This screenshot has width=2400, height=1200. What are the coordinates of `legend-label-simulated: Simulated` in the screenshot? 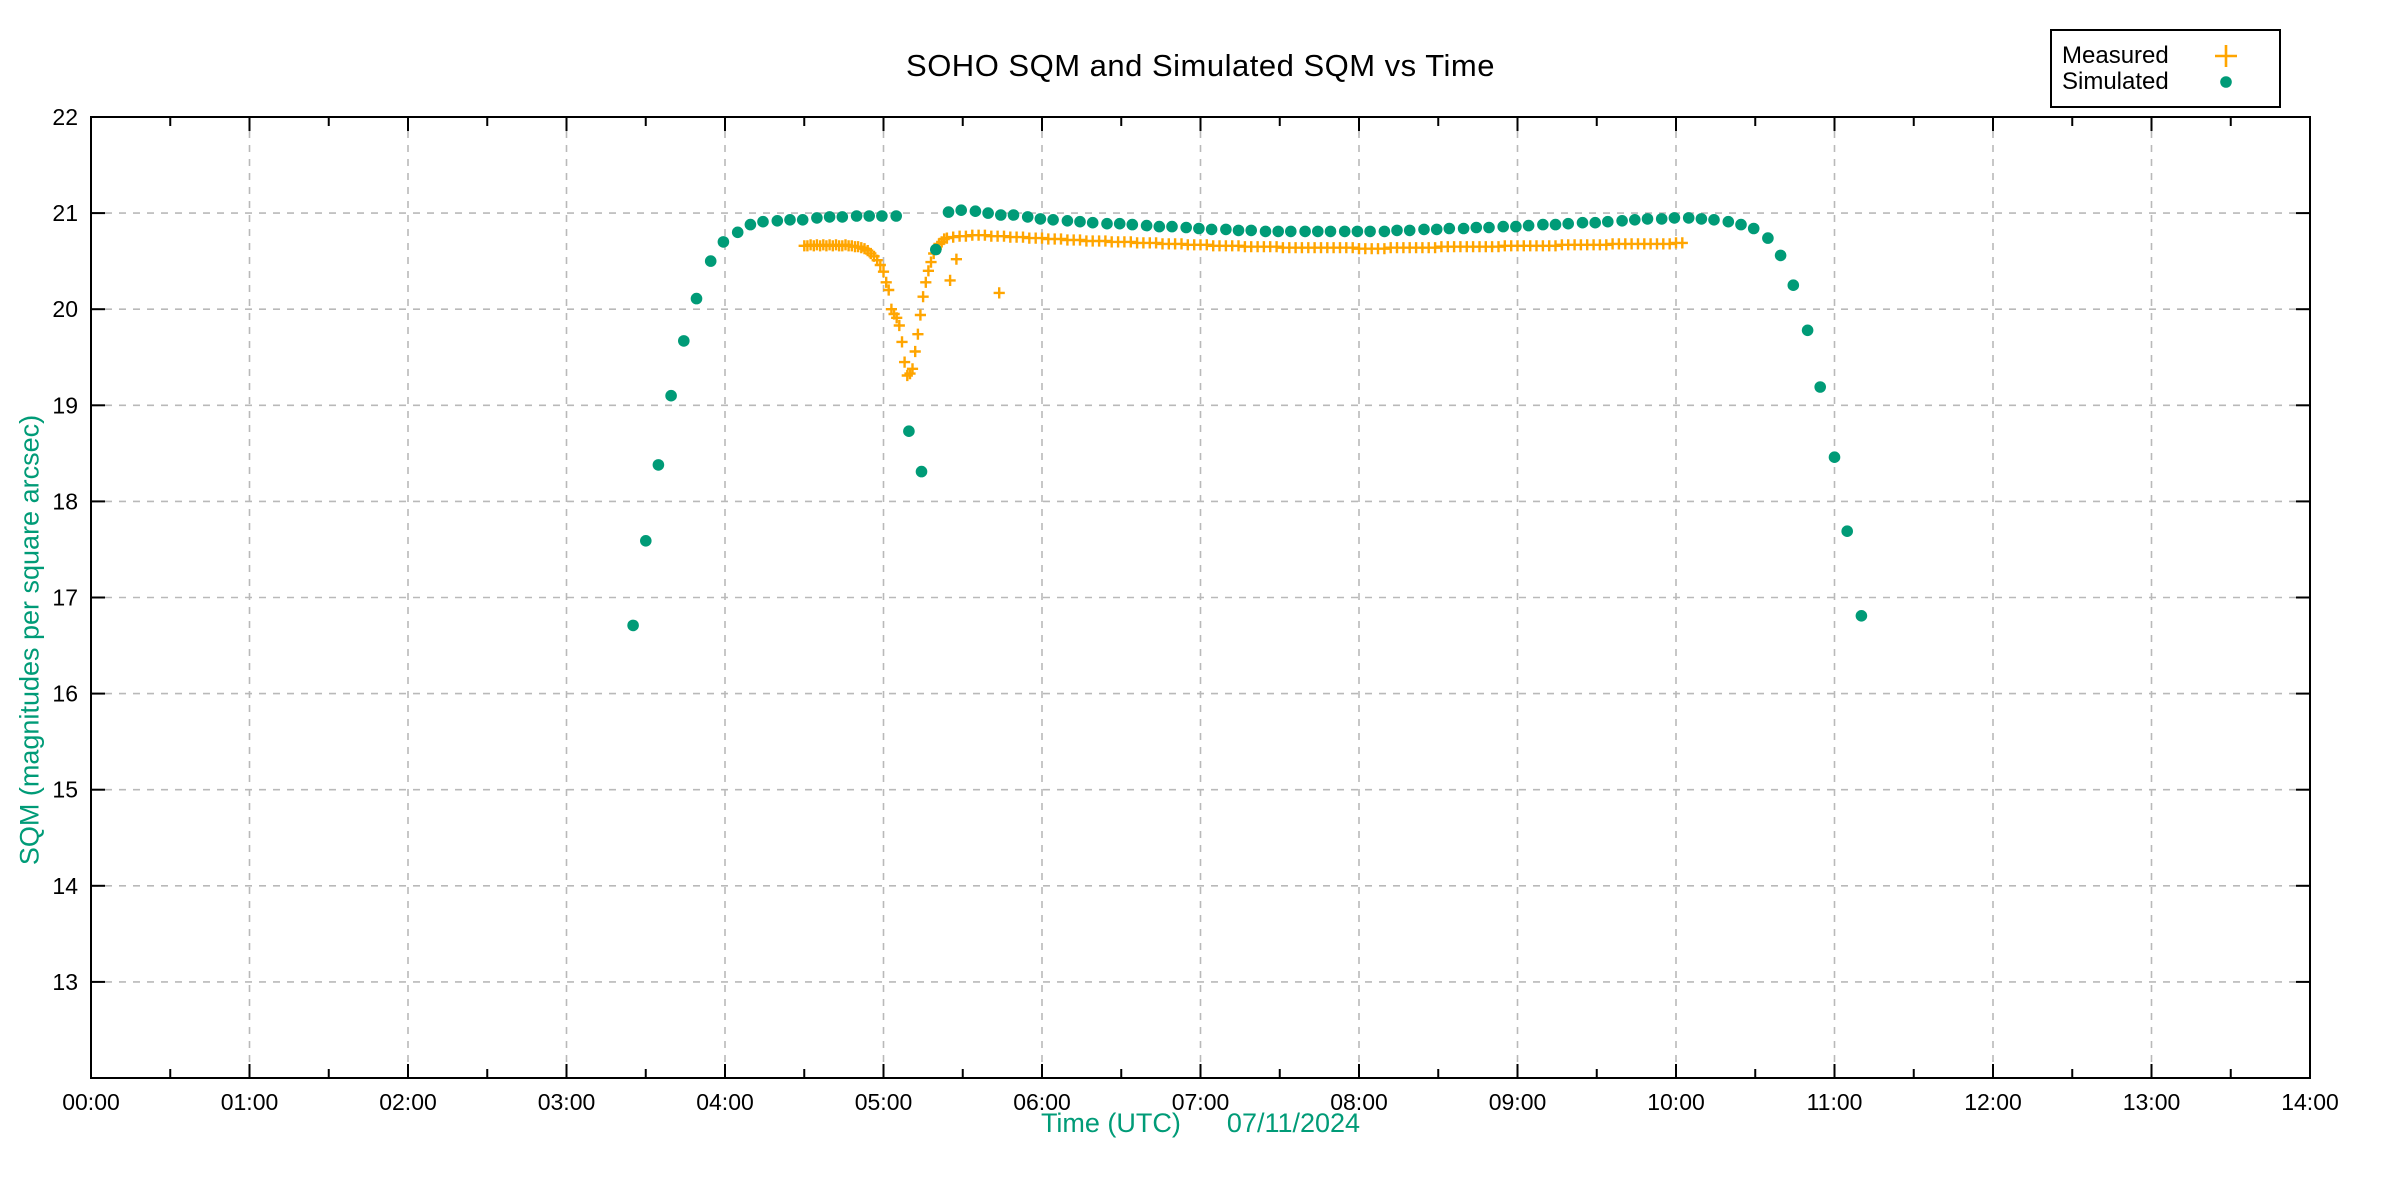 It's located at (2115, 81).